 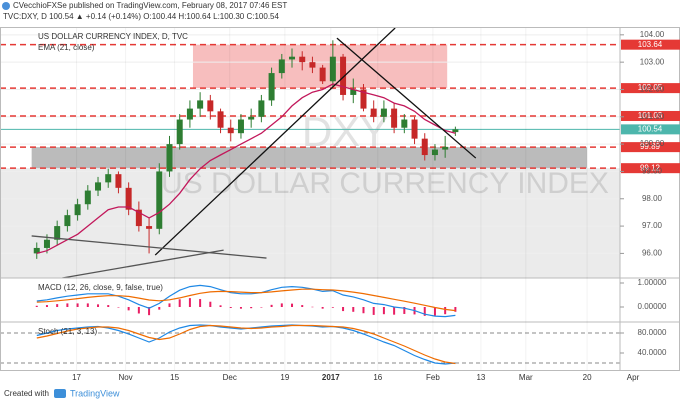 I want to click on ema-legend: EMA (21, close), so click(x=66, y=47).